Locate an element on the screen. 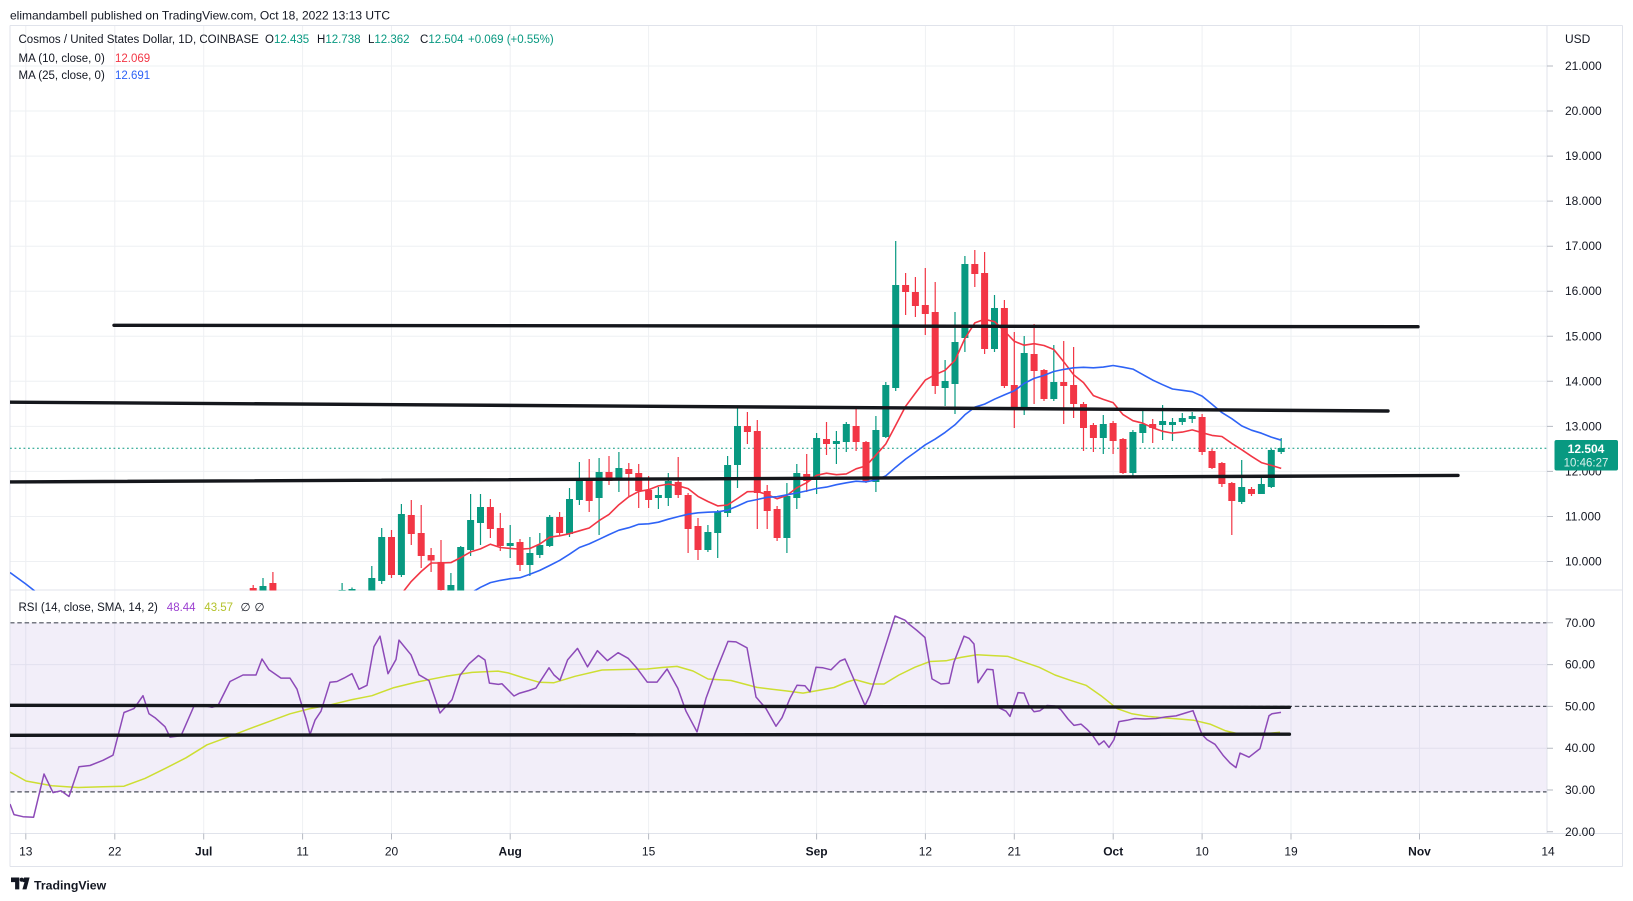 The width and height of the screenshot is (1633, 901). svg-text: 70.00 is located at coordinates (1580, 623).